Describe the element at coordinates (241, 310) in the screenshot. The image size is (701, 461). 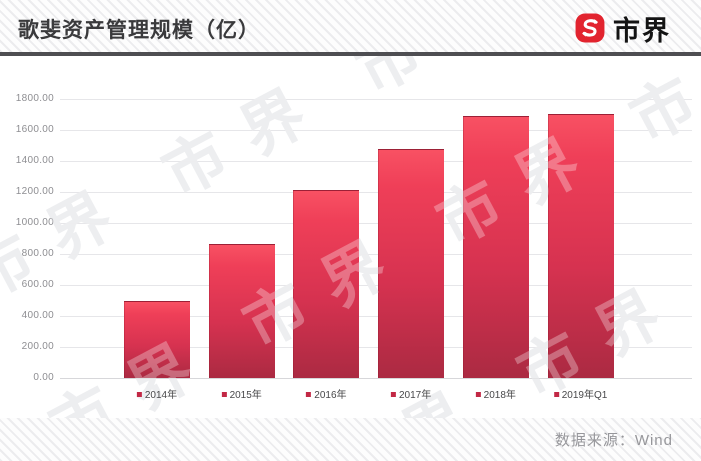
I see `bar-2015年` at that location.